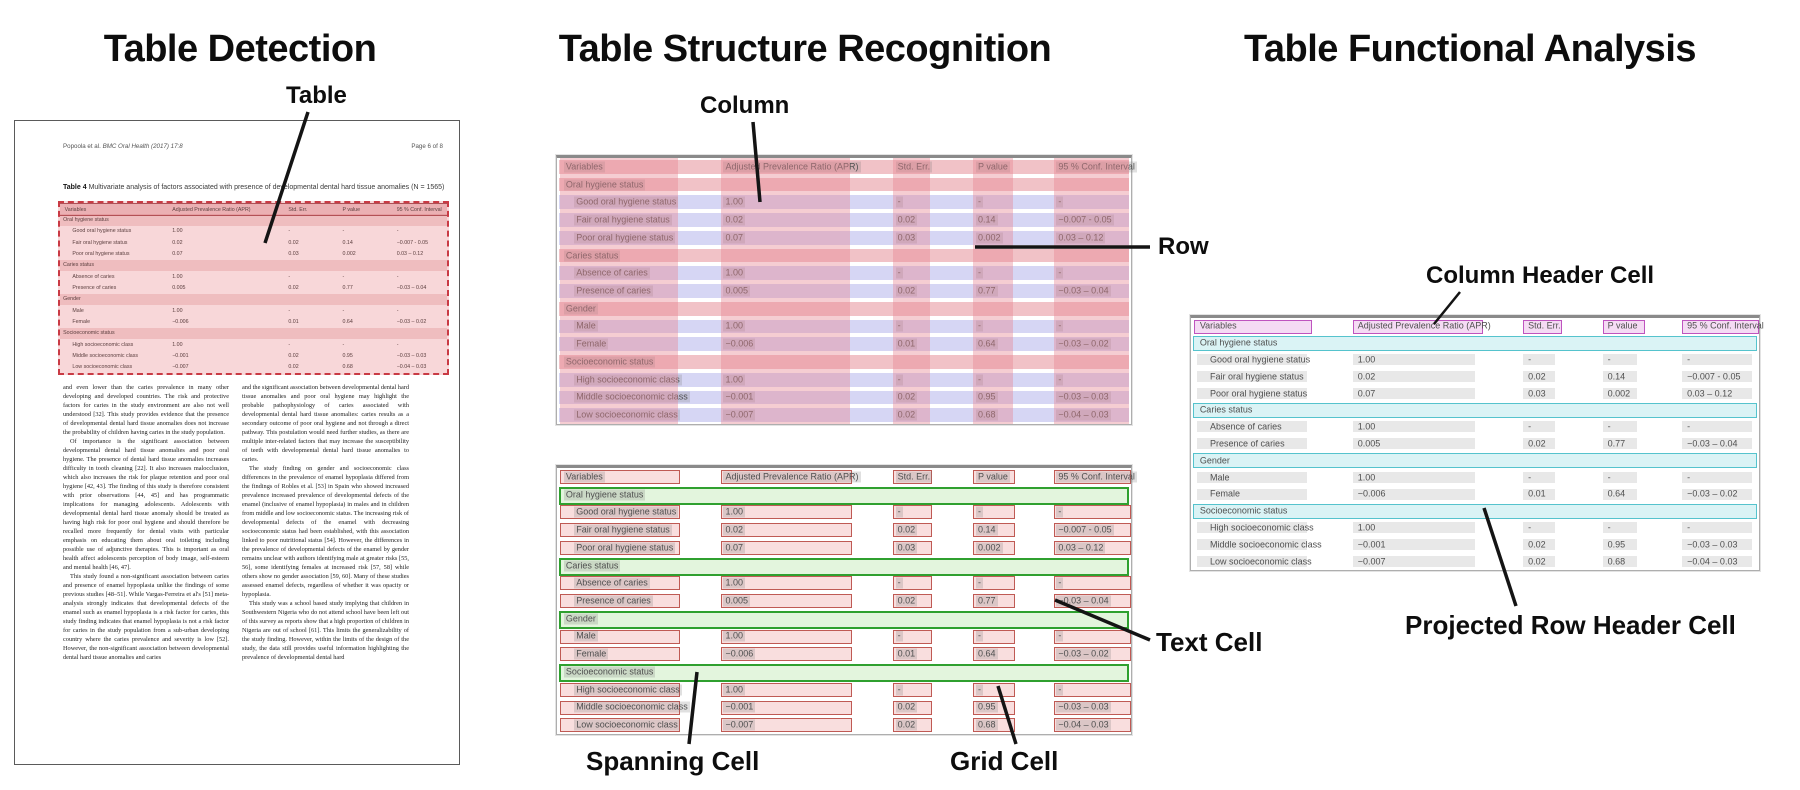 Image resolution: width=1800 pixels, height=790 pixels. What do you see at coordinates (1616, 561) in the screenshot?
I see `cell-text: 0.68` at bounding box center [1616, 561].